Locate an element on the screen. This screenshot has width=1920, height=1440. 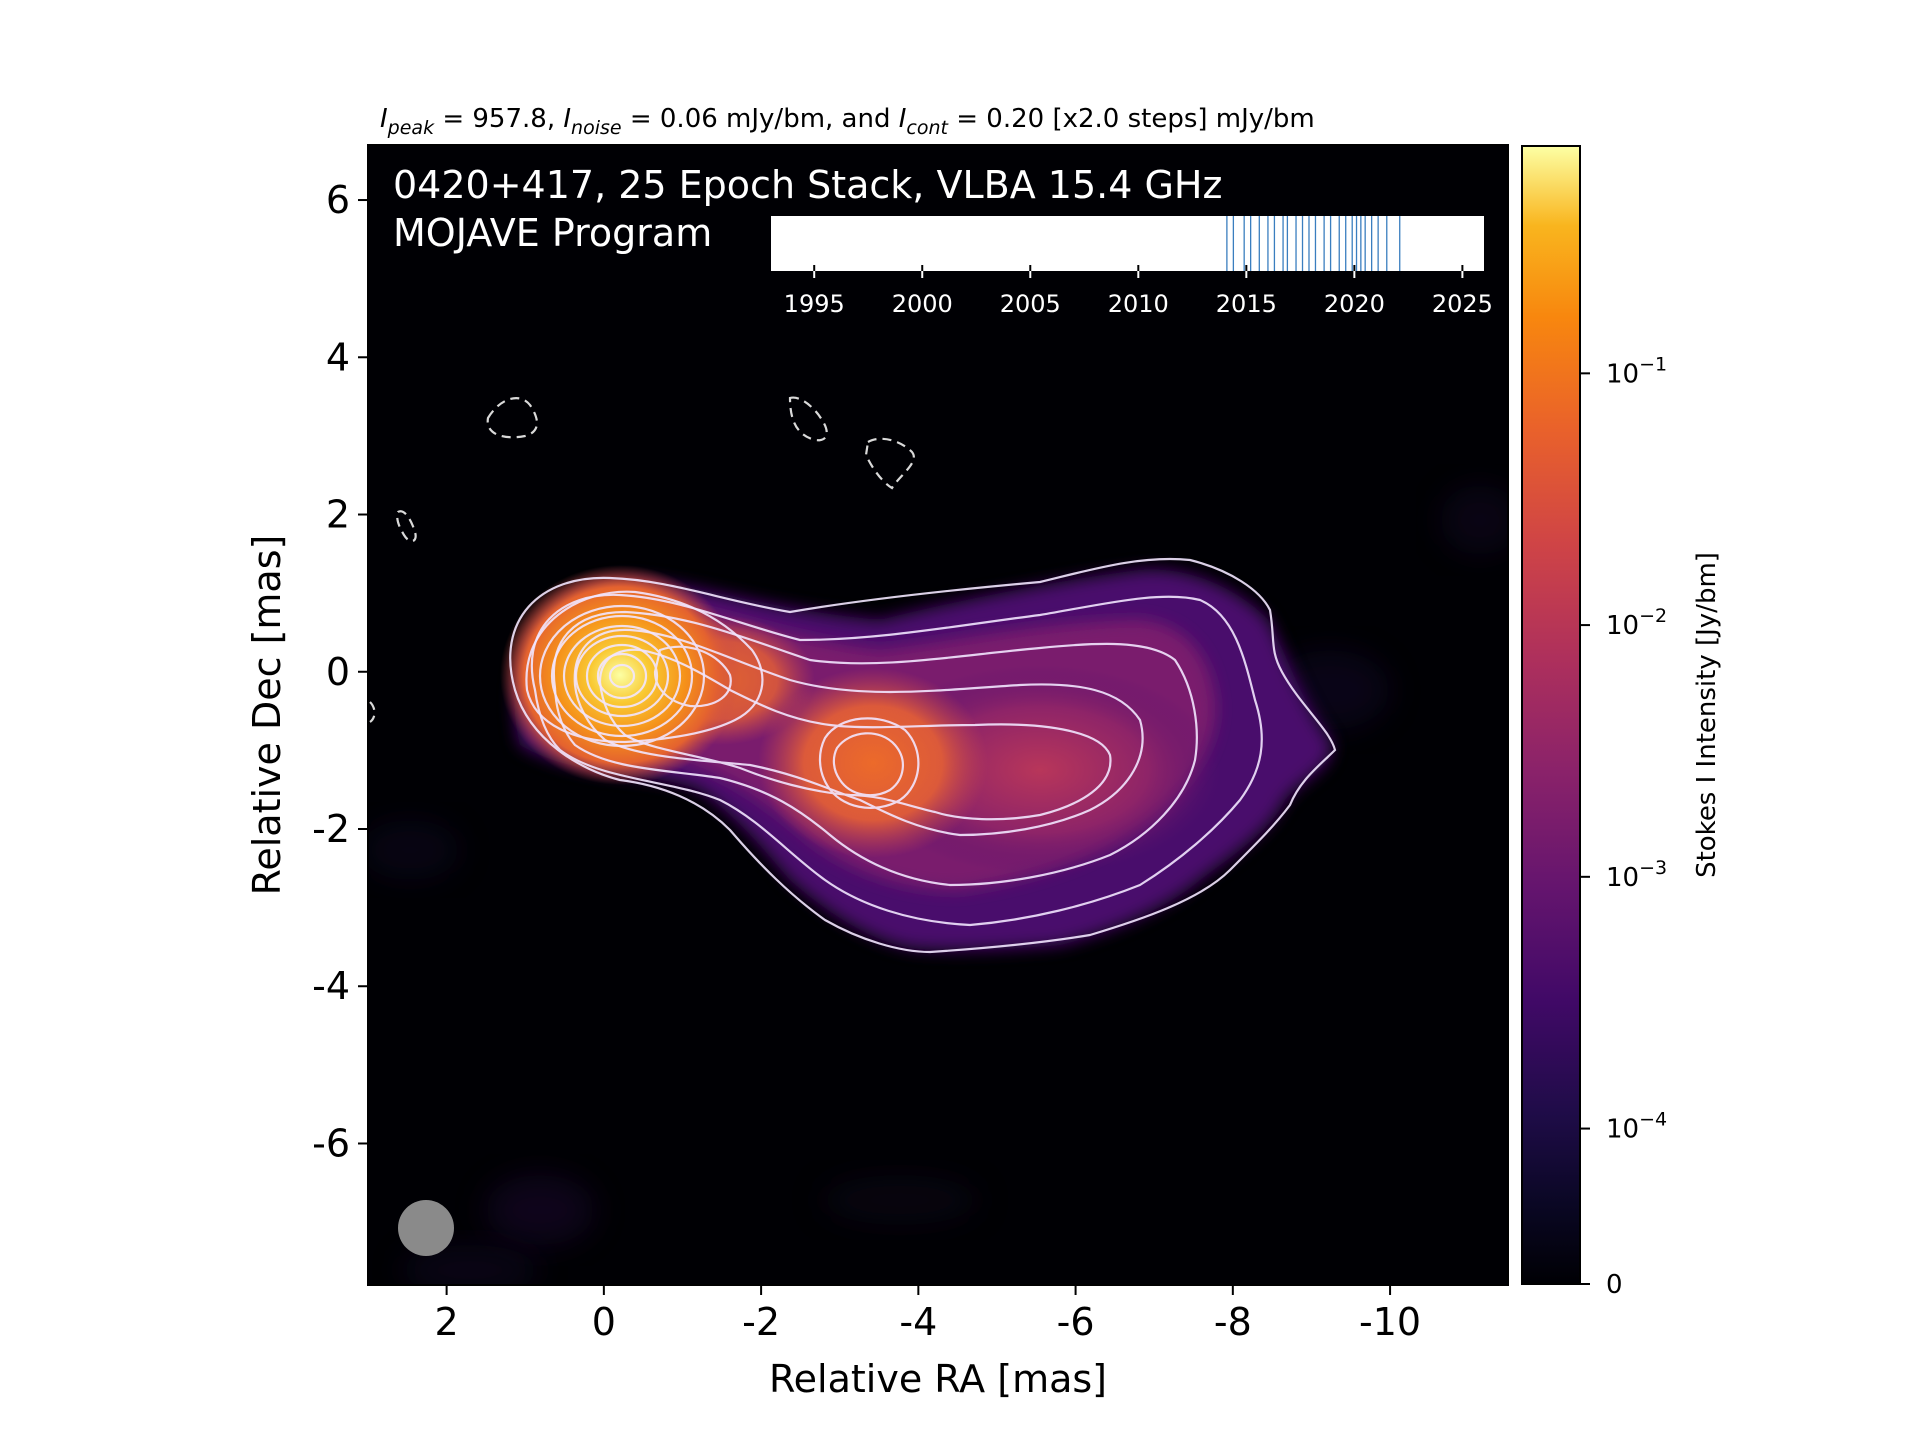
core-contours is located at coordinates (644, 669).